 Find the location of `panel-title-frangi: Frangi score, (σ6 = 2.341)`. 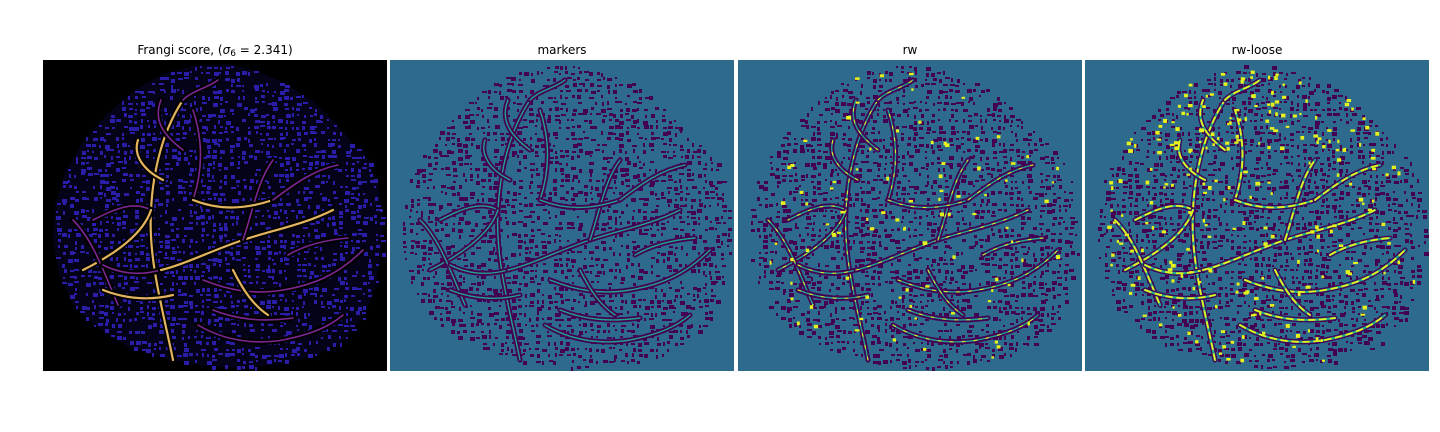

panel-title-frangi: Frangi score, (σ6 = 2.341) is located at coordinates (215, 50).